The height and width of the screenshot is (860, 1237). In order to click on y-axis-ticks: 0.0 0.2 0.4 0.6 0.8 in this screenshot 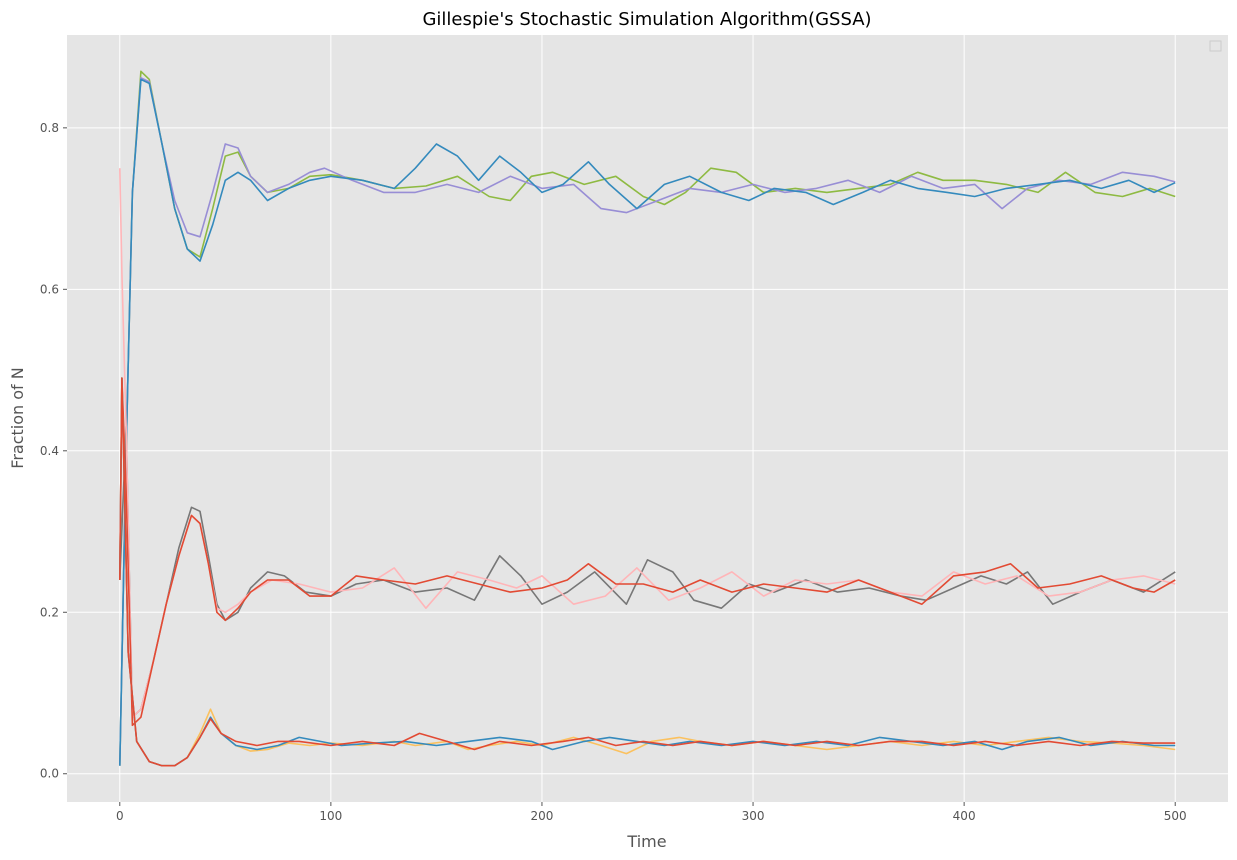, I will do `click(53, 451)`.